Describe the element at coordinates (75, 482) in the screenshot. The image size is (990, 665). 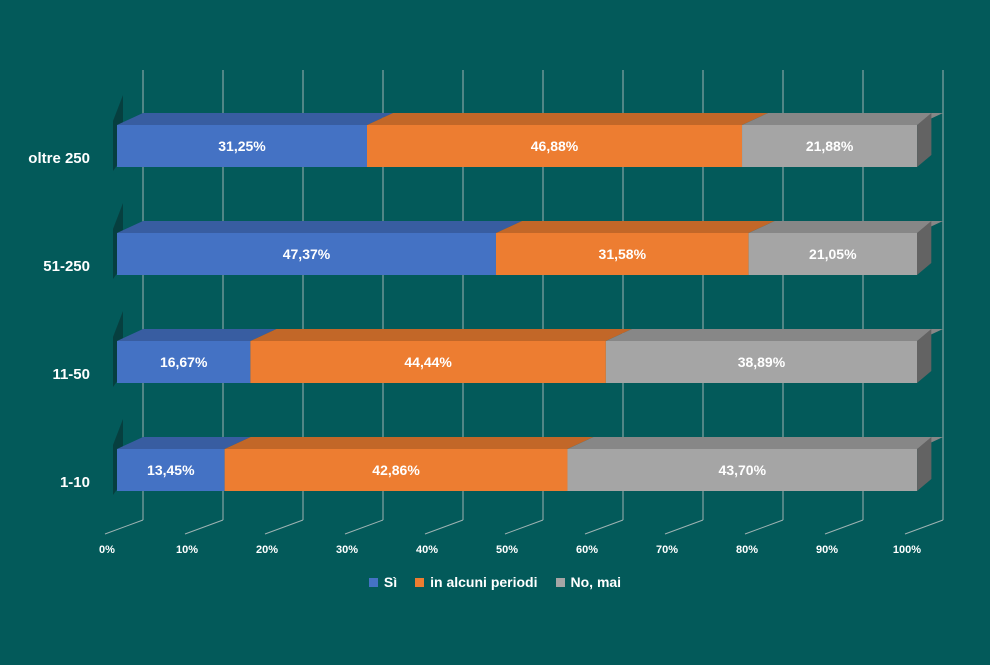
I see `category-label: 1-10` at that location.